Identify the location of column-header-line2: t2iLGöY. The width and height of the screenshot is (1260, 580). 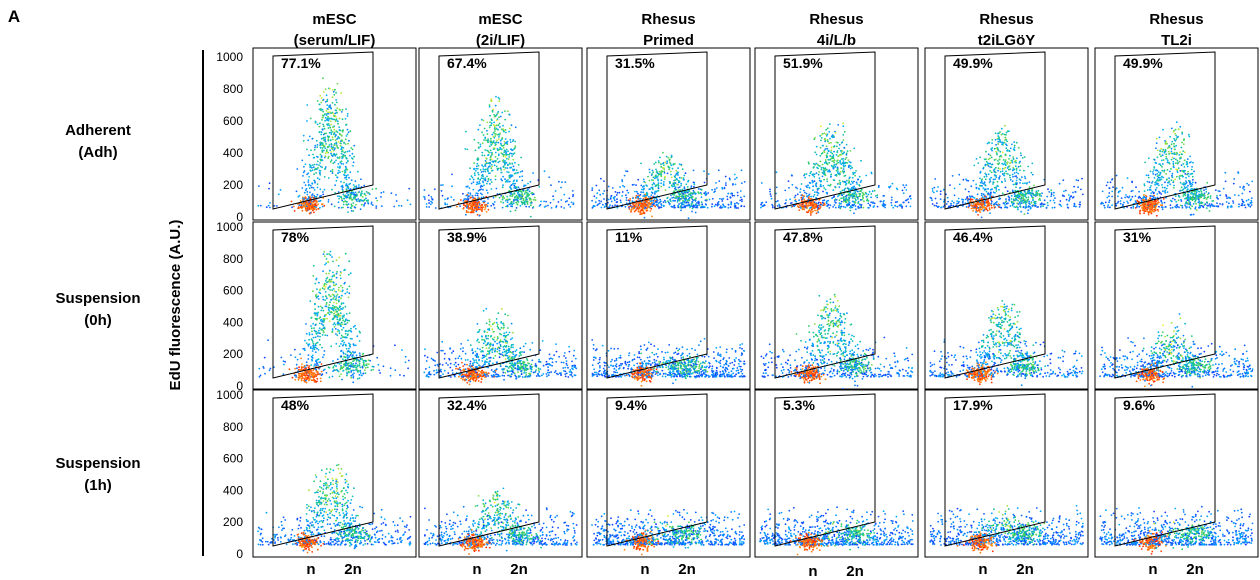
(1007, 40).